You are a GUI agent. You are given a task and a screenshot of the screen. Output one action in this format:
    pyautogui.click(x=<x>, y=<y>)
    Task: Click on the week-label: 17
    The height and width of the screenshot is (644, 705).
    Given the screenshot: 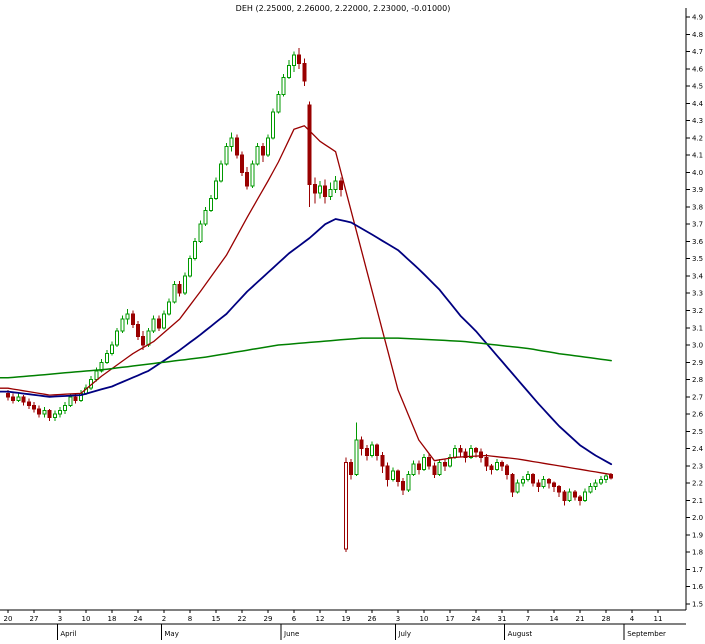 What is the action you would take?
    pyautogui.click(x=450, y=619)
    